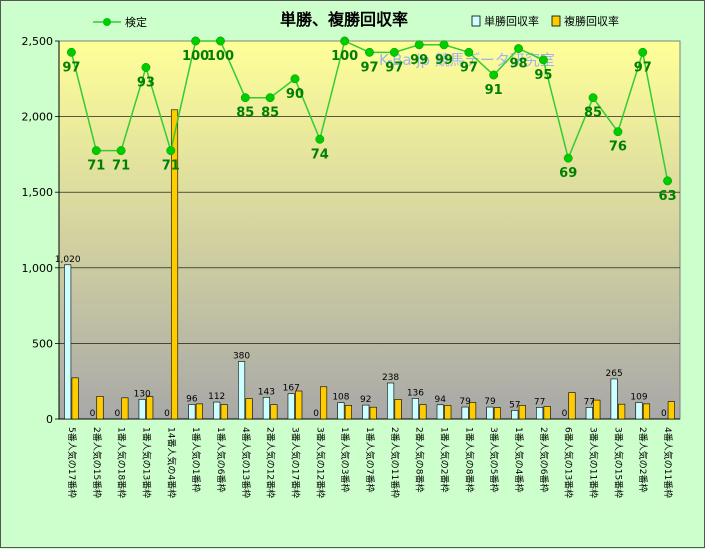  Describe the element at coordinates (476, 21) in the screenshot. I see `legend-swatch-tansho` at that location.